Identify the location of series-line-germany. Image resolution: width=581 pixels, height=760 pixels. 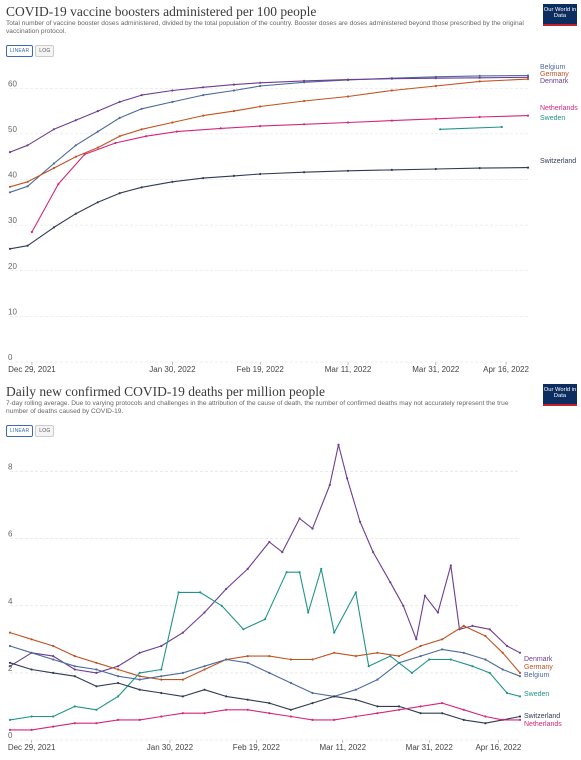
(269, 133).